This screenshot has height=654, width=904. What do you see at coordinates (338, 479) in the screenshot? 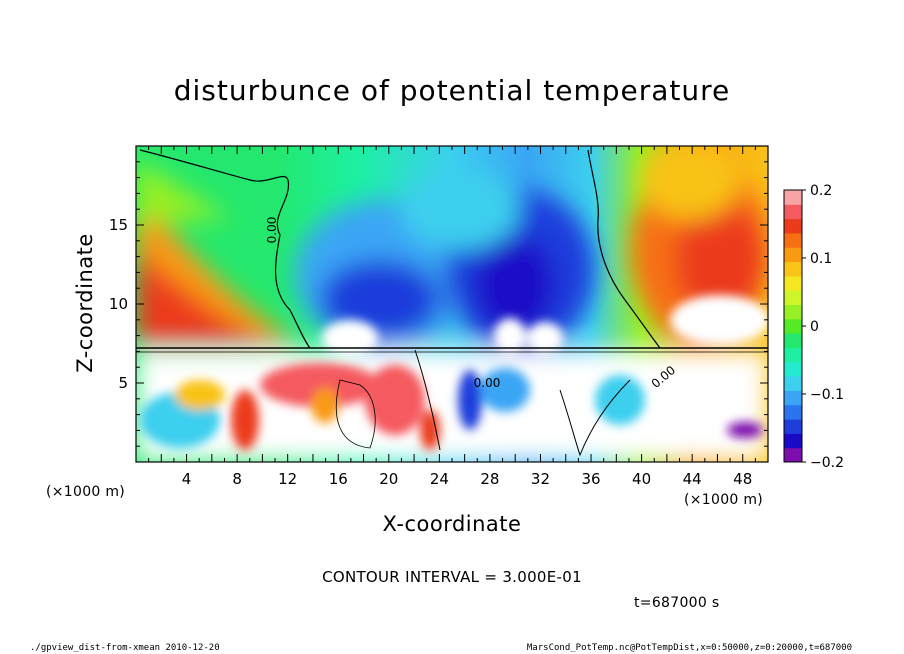
I see `x-tick-label: 16` at bounding box center [338, 479].